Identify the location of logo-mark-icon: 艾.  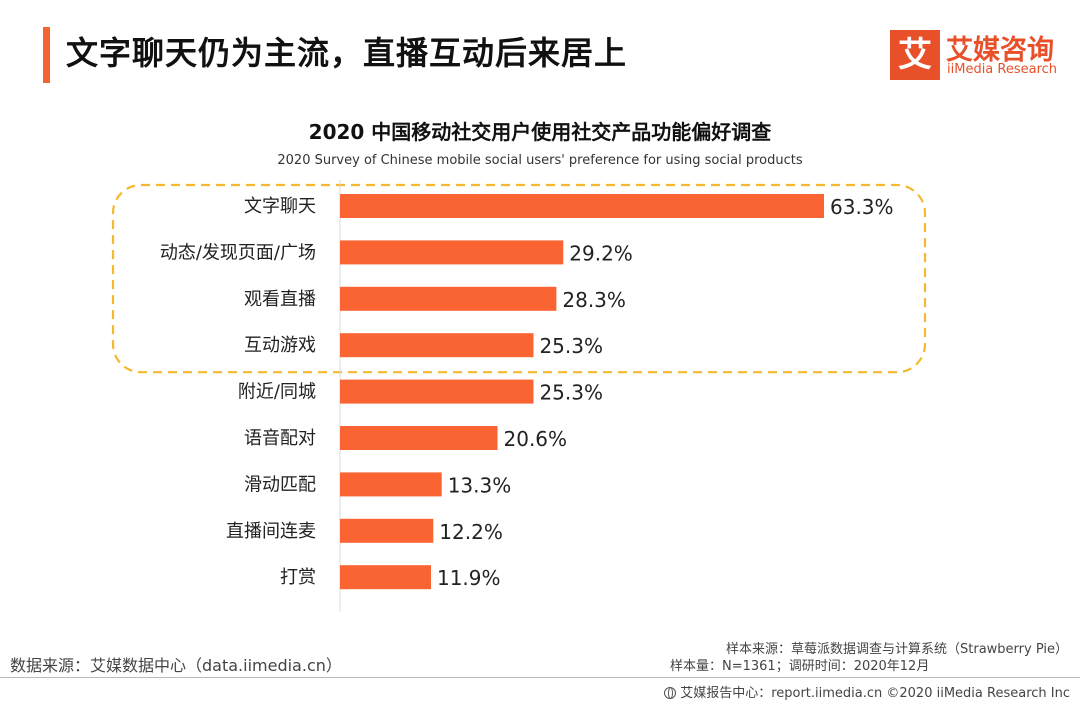
(915, 55).